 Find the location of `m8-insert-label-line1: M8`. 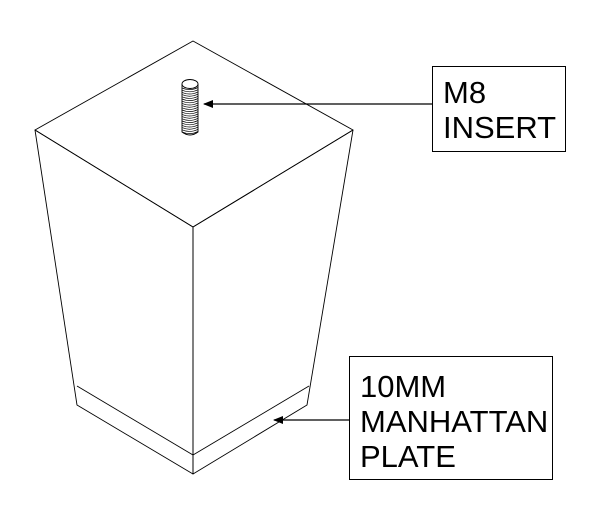

m8-insert-label-line1: M8 is located at coordinates (465, 92).